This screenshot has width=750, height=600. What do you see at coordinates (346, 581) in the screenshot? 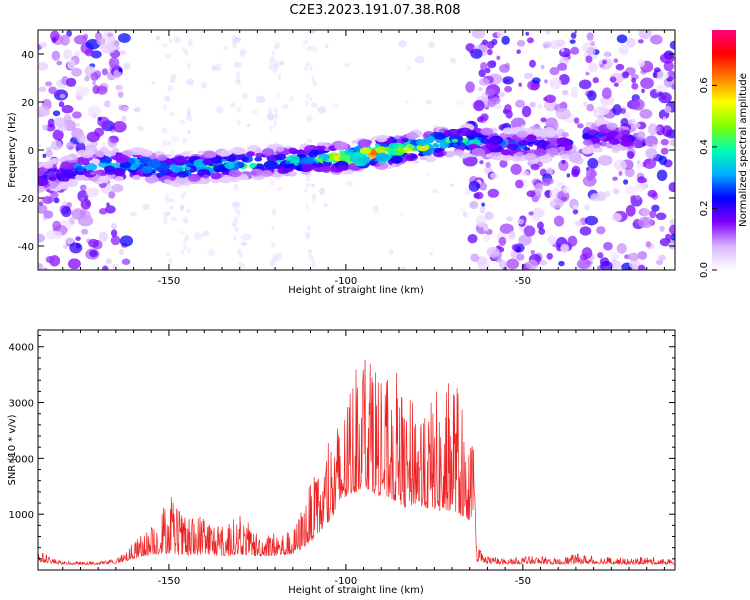
I see `x-tick-label: -100` at bounding box center [346, 581].